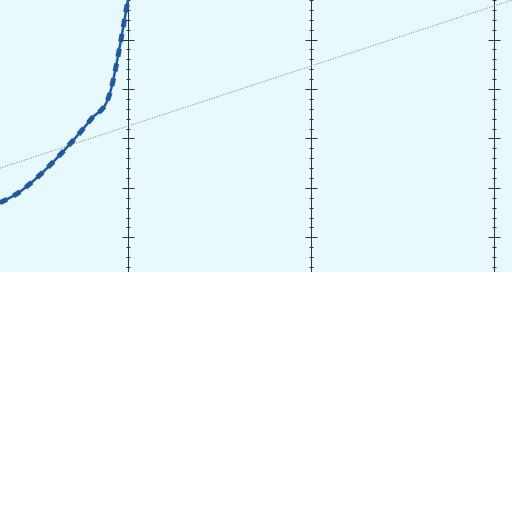 The image size is (512, 512). I want to click on curve-dash-overlay, so click(65, 102).